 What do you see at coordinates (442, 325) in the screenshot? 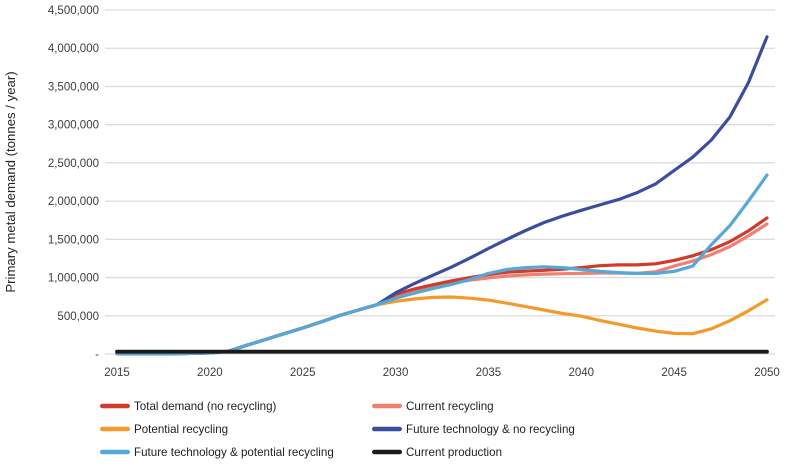
I see `series-line-potential-recycling` at bounding box center [442, 325].